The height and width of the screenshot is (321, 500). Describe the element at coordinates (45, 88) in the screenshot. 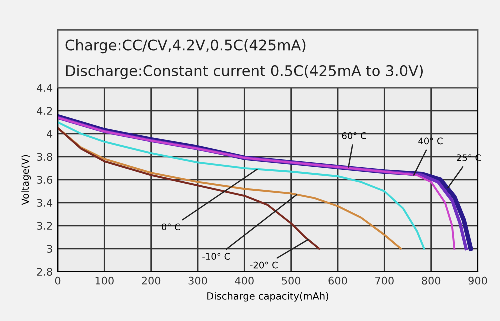

I see `y-tick-label: 4.4` at that location.